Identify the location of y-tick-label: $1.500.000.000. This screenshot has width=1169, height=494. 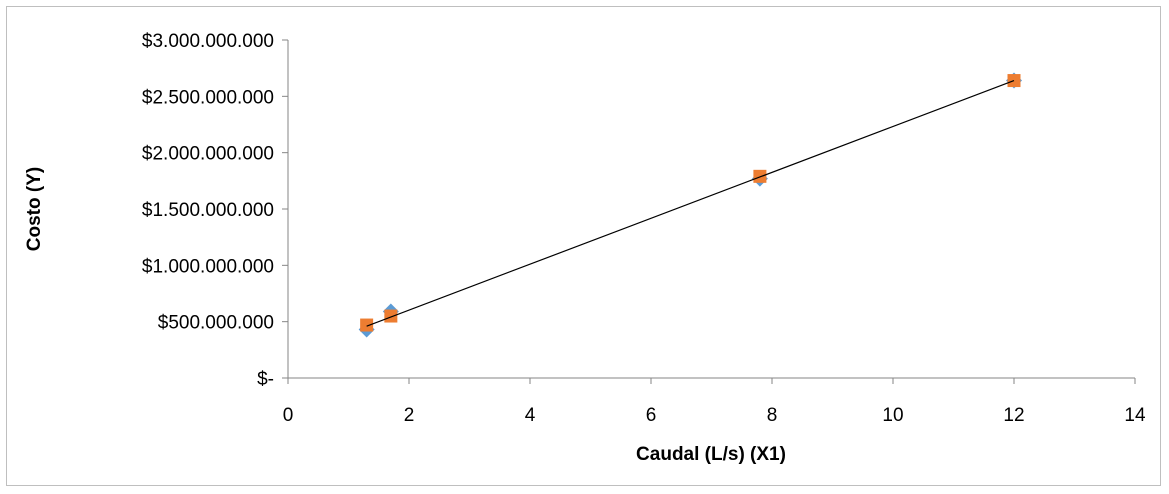
(208, 210).